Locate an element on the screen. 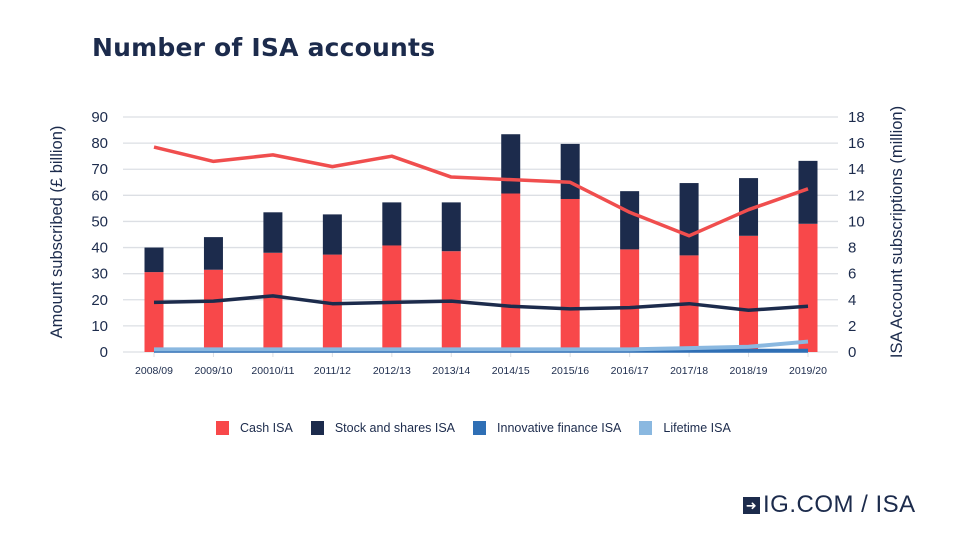  x-tick-label: 2013/14 is located at coordinates (451, 371).